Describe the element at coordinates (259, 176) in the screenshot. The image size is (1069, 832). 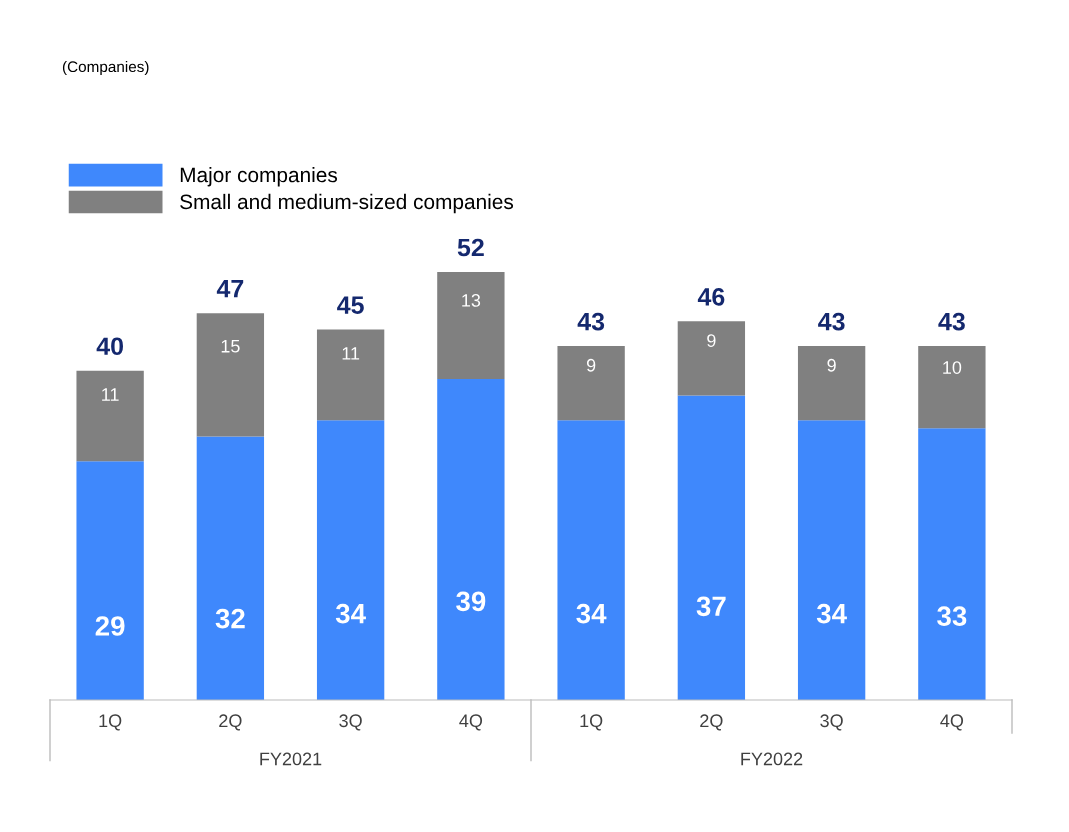
I see `legend-label: Major companies` at that location.